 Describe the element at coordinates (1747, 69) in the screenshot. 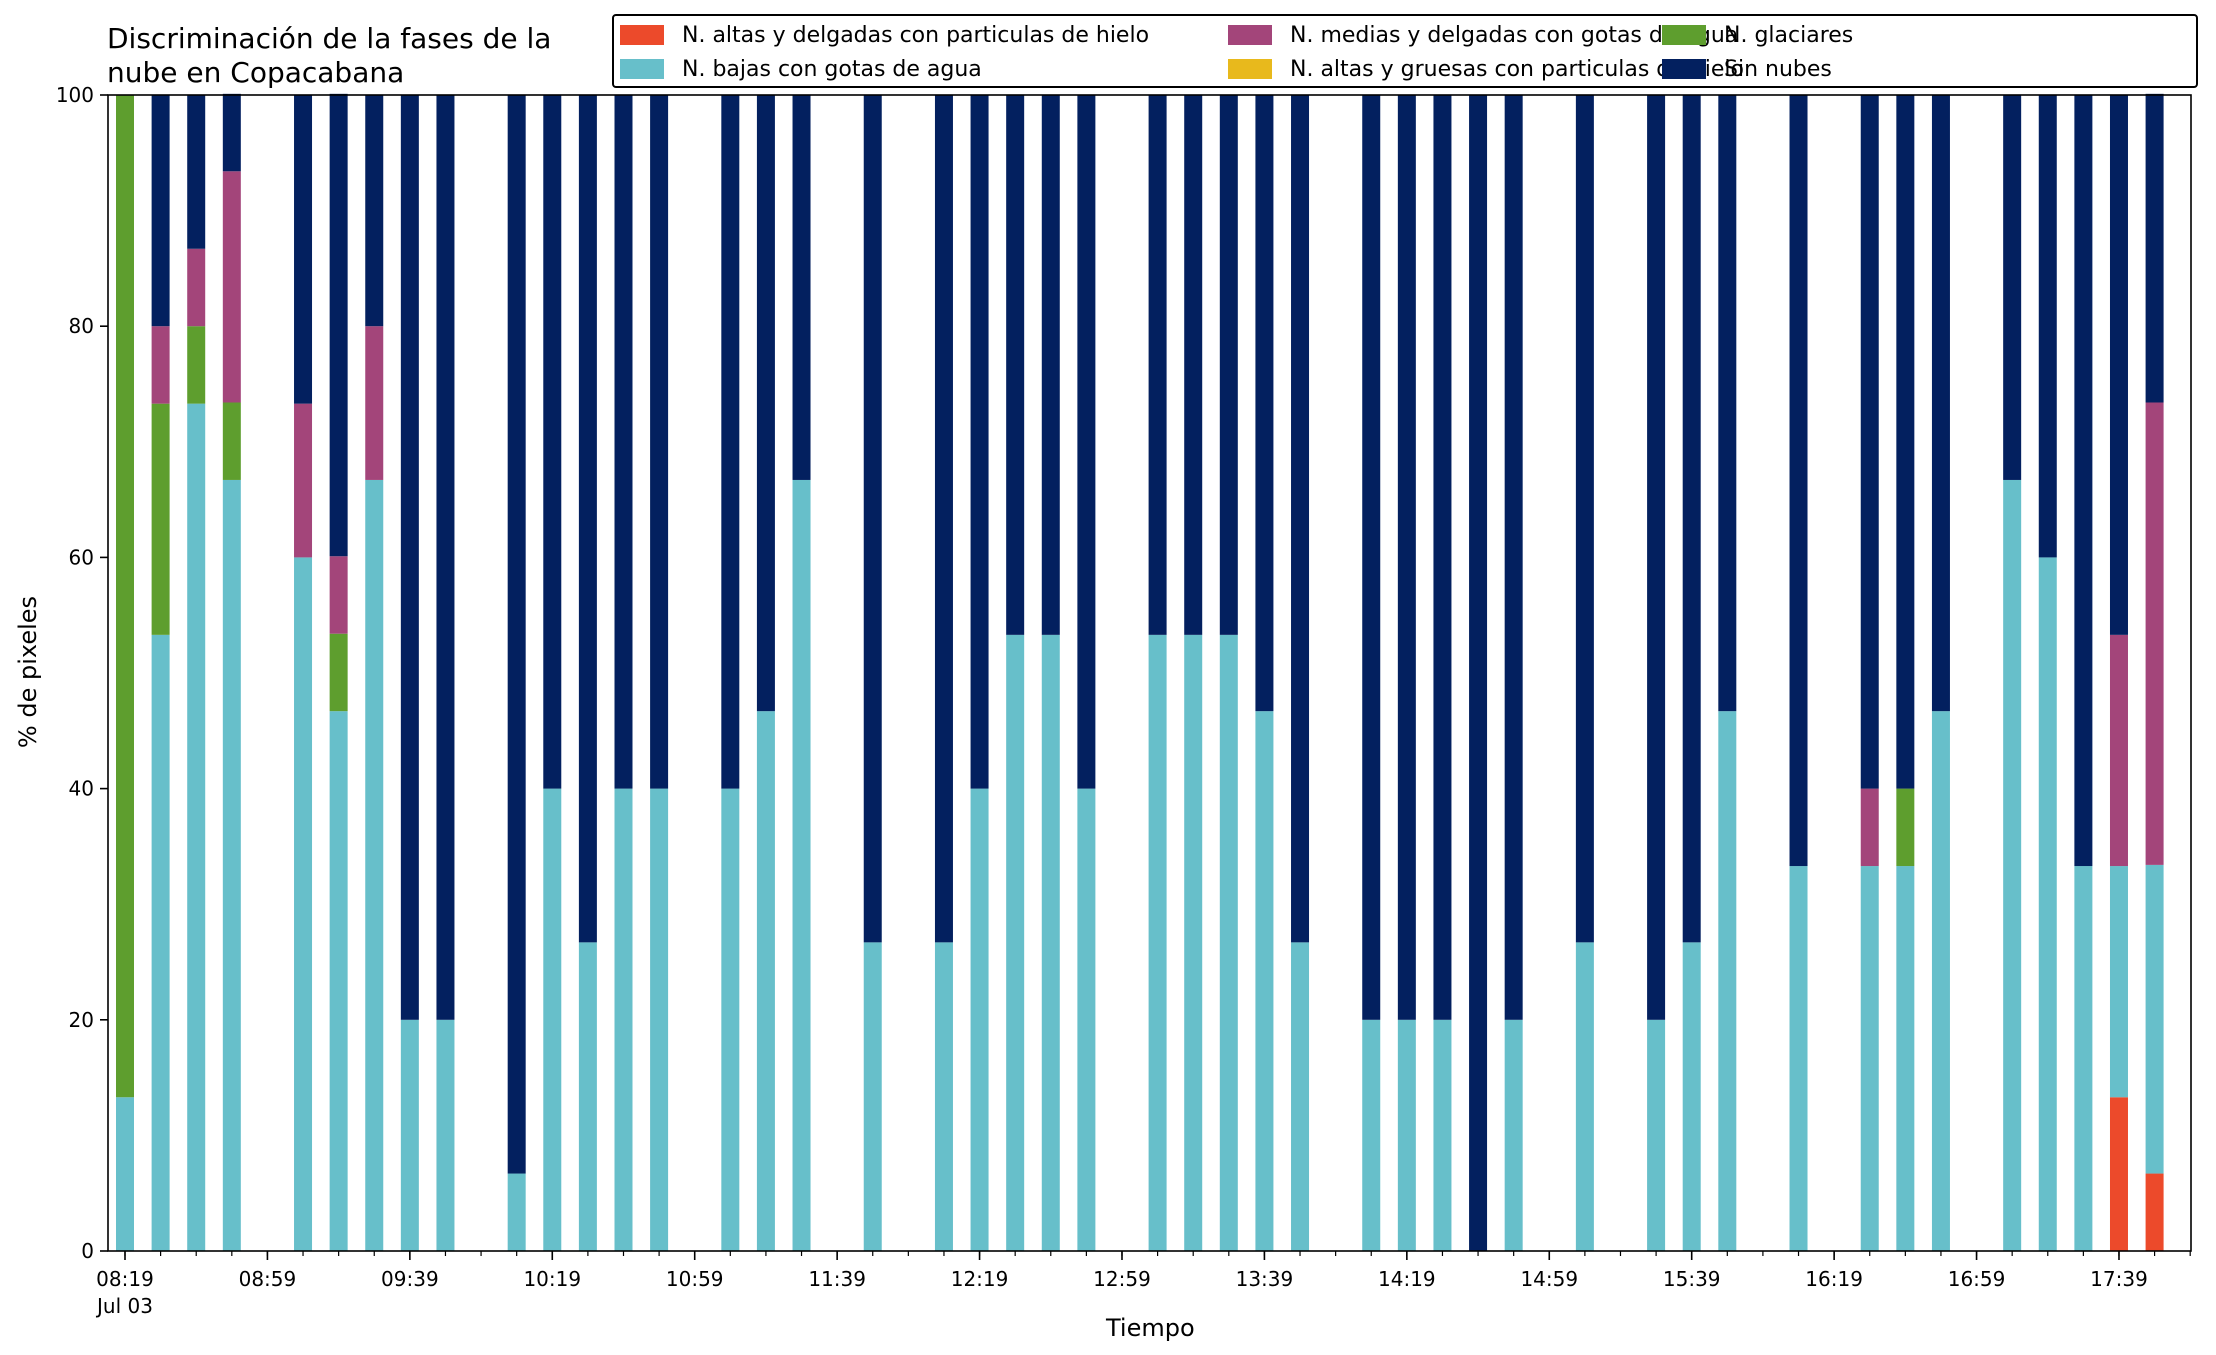

I see `legend-item-sin_nubes: Sin nubes` at that location.